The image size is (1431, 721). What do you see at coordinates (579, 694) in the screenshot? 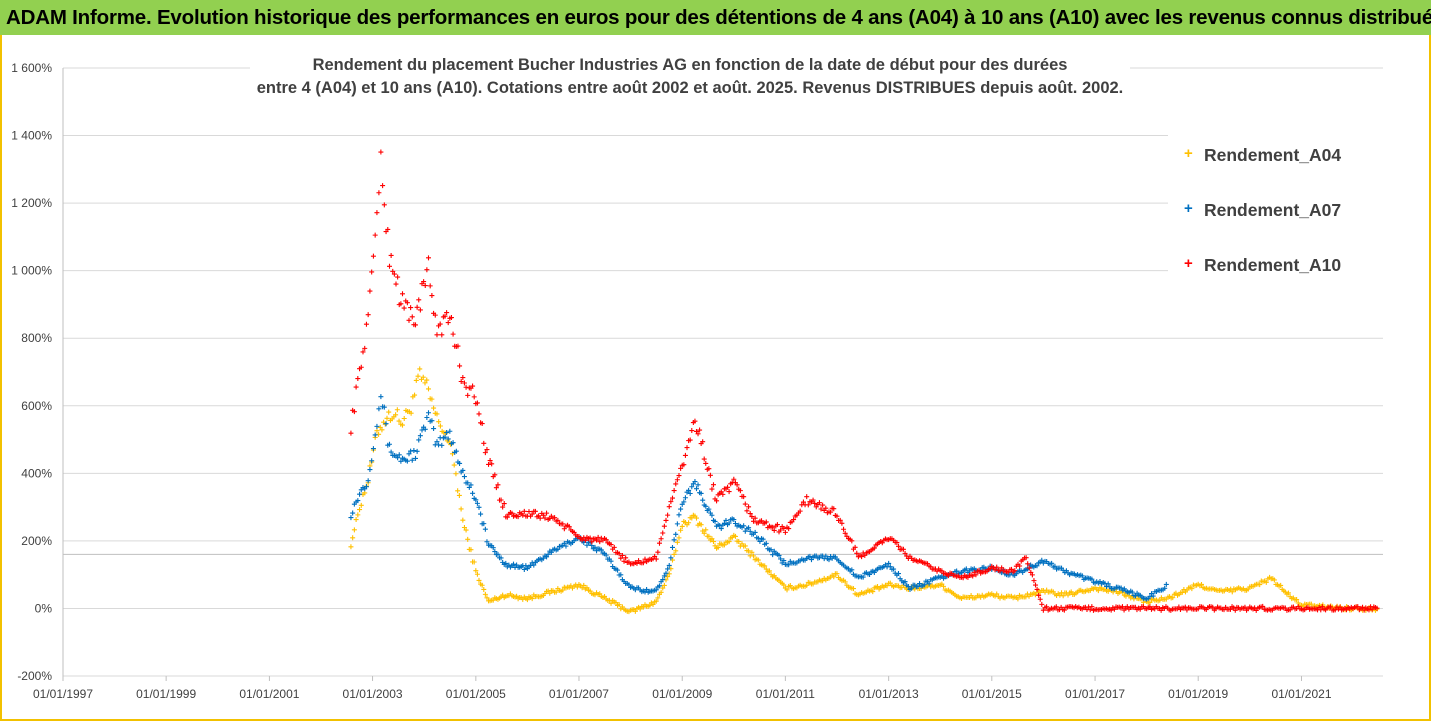
I see `x-tick-label: 01/01/2007` at bounding box center [579, 694].